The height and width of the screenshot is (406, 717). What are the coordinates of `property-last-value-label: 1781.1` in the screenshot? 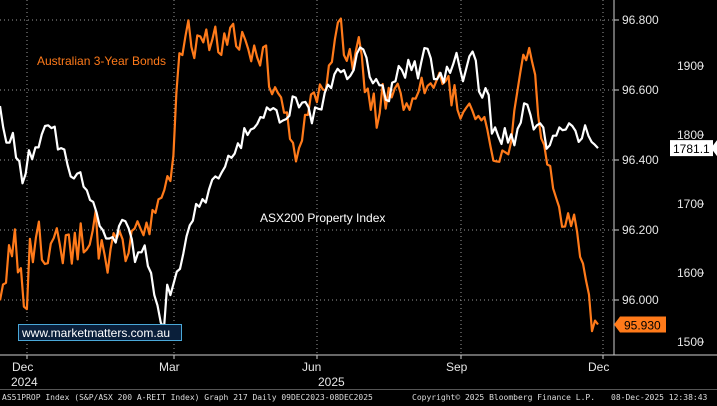 It's located at (691, 149).